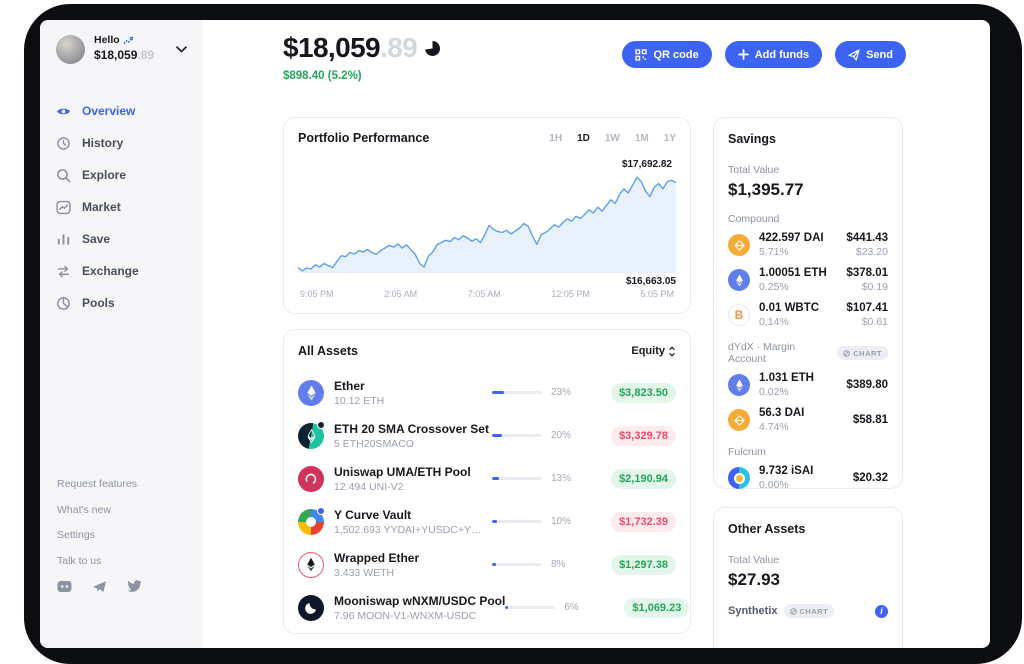 The height and width of the screenshot is (664, 1024). What do you see at coordinates (364, 138) in the screenshot?
I see `card-title: Portfolio Performance` at bounding box center [364, 138].